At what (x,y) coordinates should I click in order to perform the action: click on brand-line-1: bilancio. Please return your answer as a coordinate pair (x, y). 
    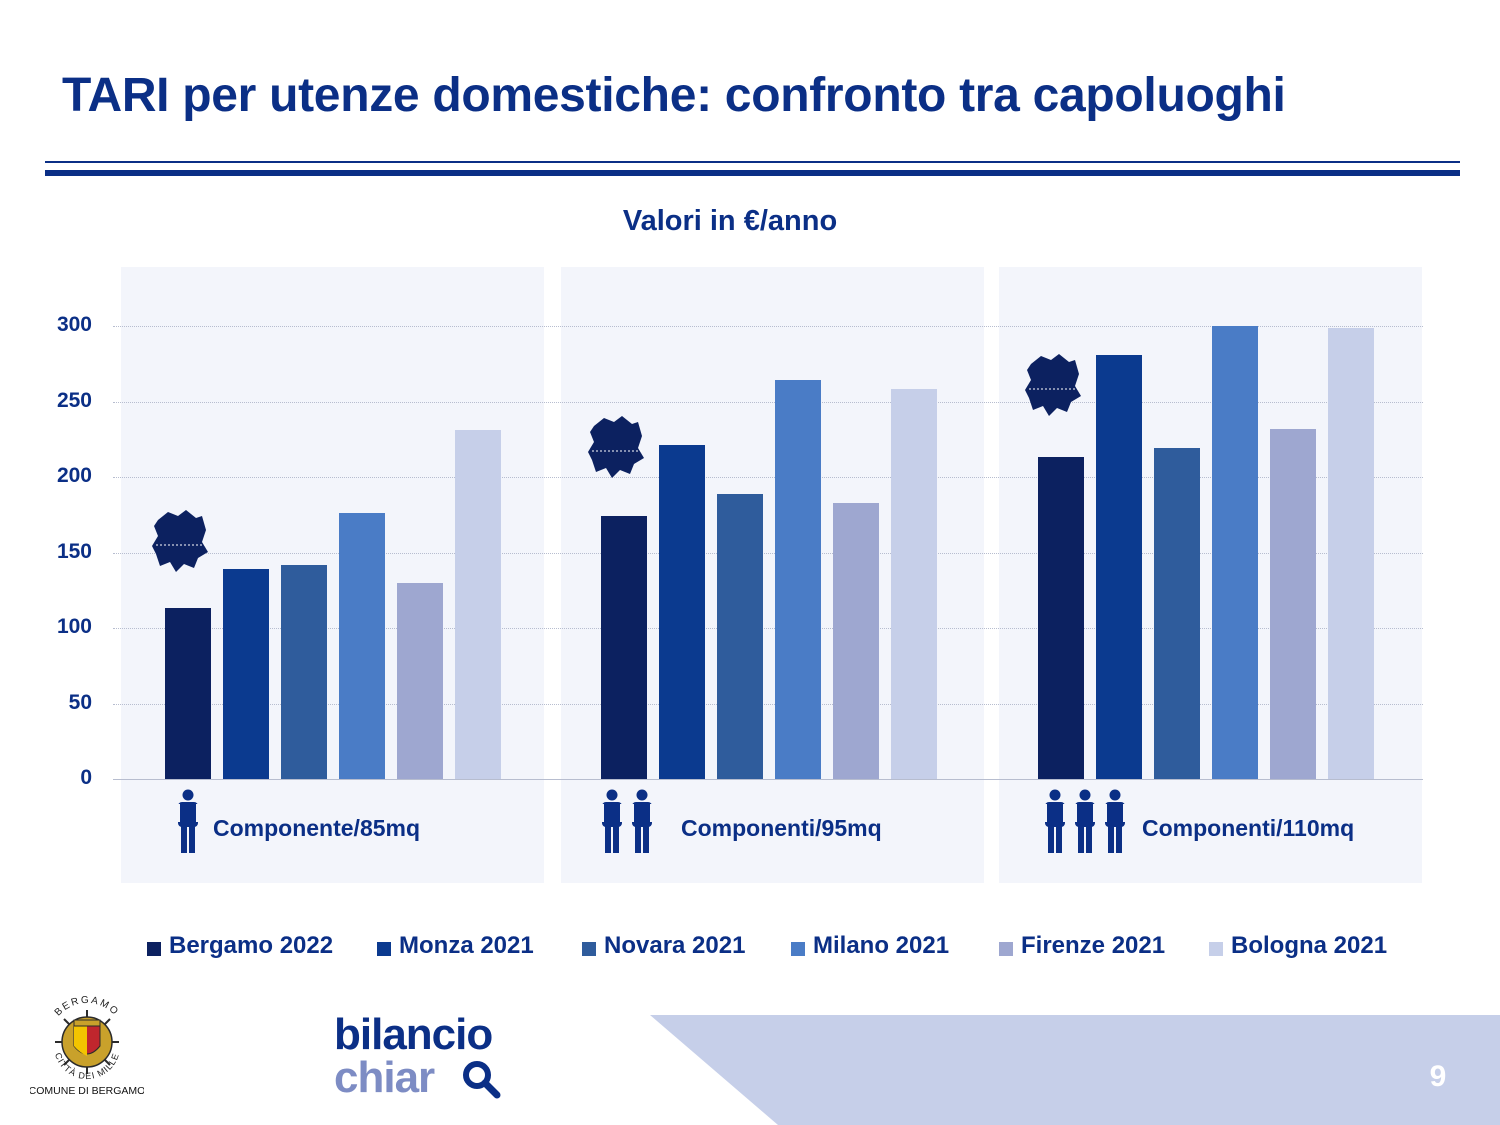
    Looking at the image, I should click on (413, 1034).